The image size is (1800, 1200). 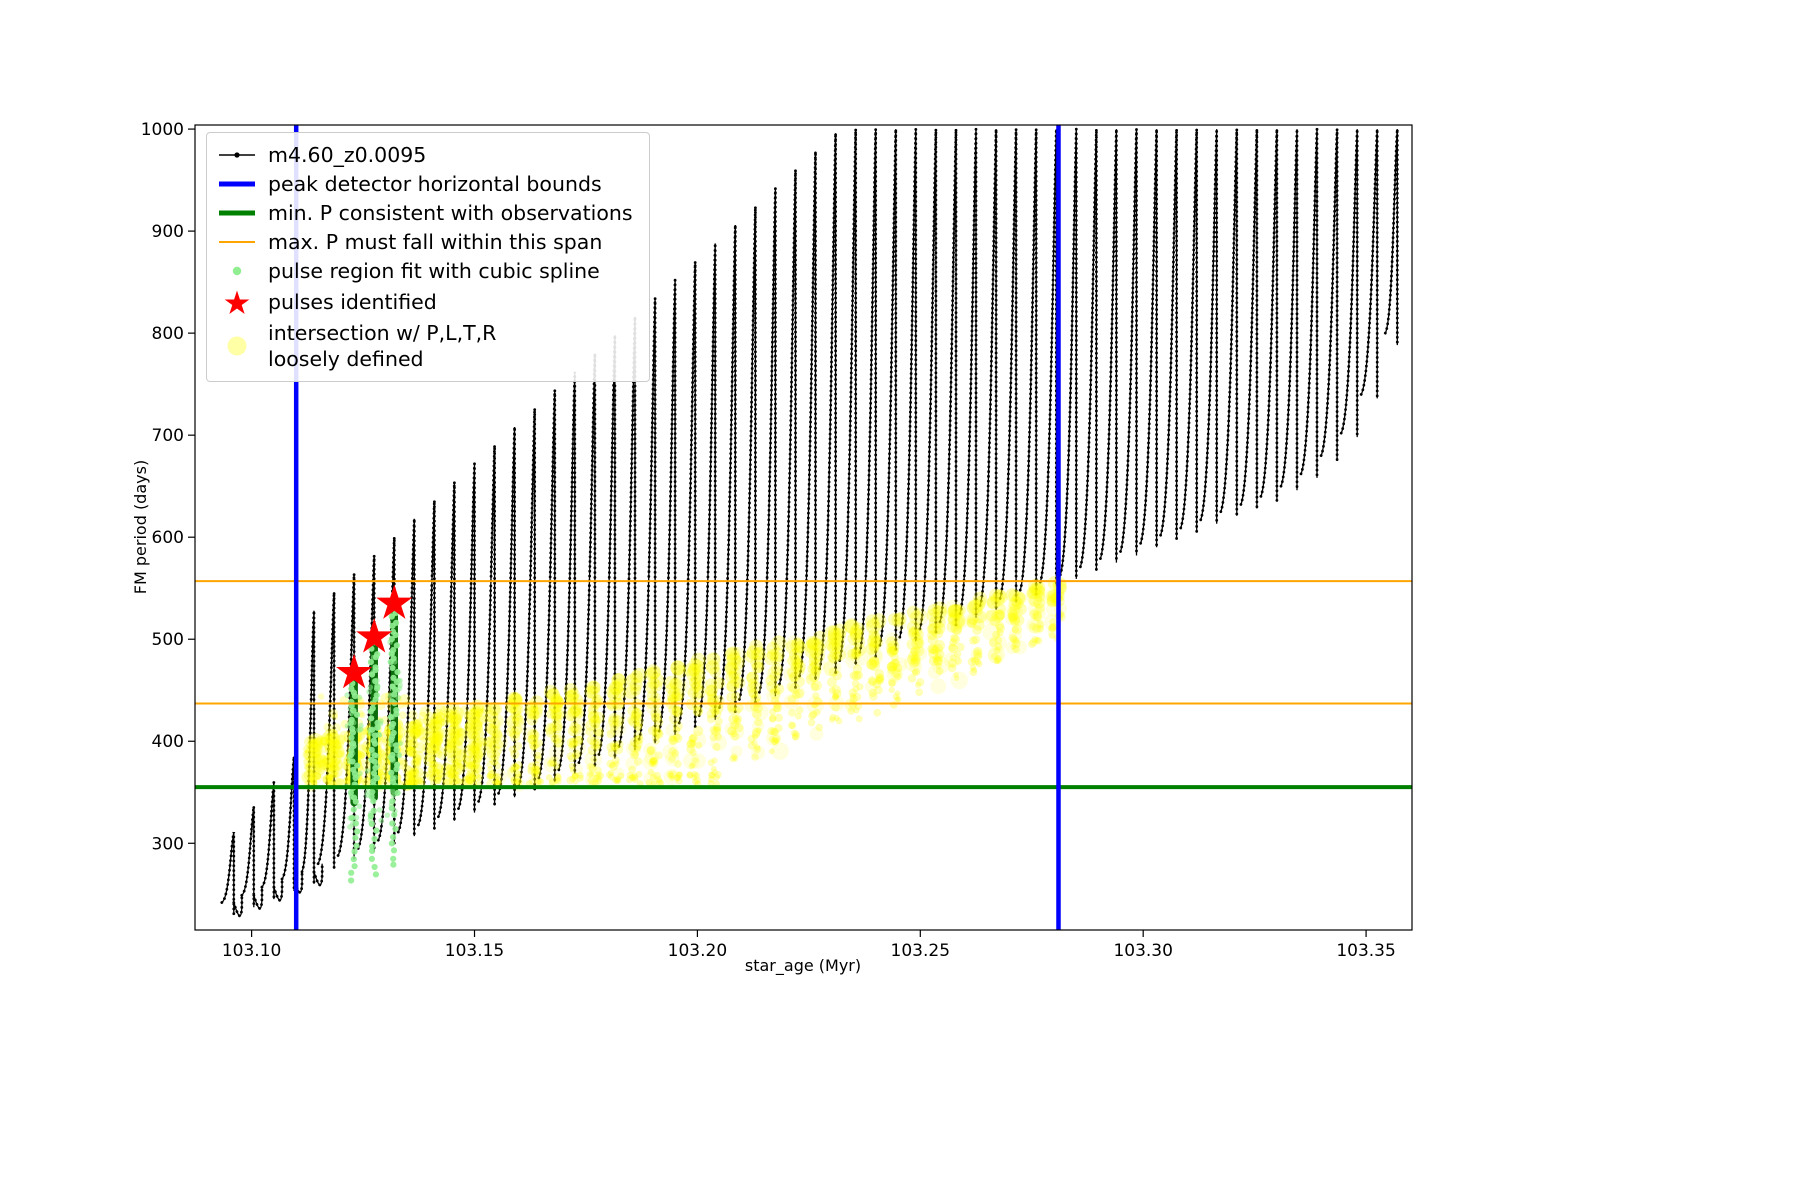 I want to click on legend-item-min-p: min. P consistent with observations, so click(x=424, y=213).